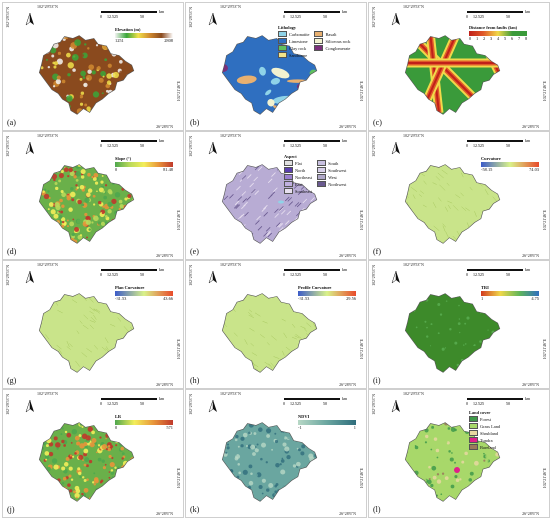 Image resolution: width=550 pixels, height=519 pixels. I want to click on legend-item: Clay rock, so click(293, 48).